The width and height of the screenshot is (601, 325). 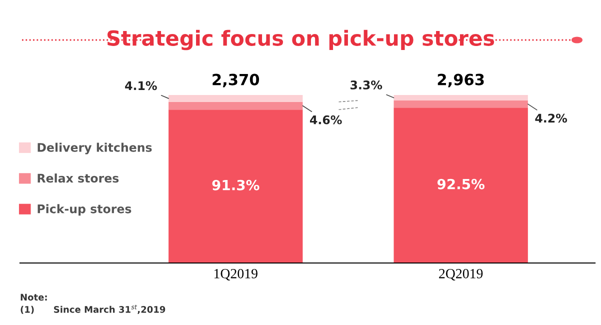 I want to click on legend-label: Delivery kitchens, so click(x=95, y=148).